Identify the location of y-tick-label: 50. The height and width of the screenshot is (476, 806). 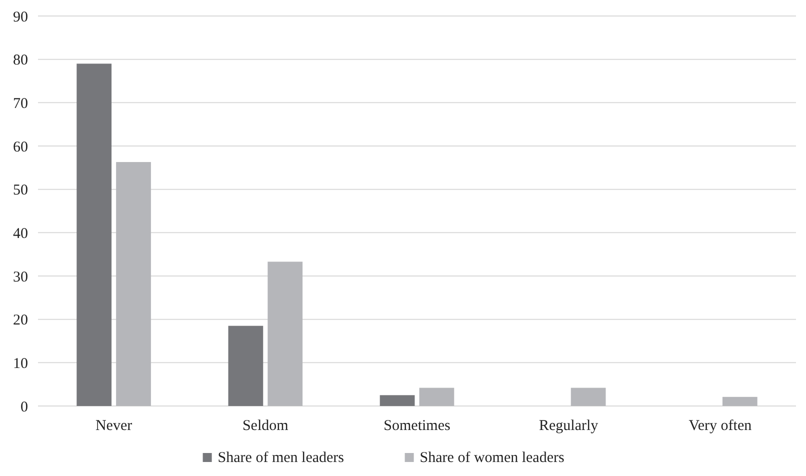
(20, 190).